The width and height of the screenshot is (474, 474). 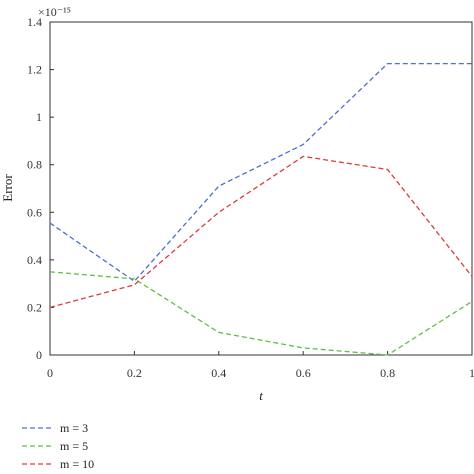 I want to click on x-axis-label: t, so click(x=261, y=395).